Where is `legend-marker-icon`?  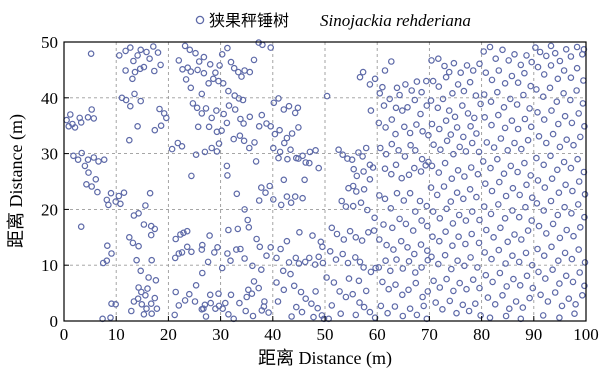 legend-marker-icon is located at coordinates (200, 20).